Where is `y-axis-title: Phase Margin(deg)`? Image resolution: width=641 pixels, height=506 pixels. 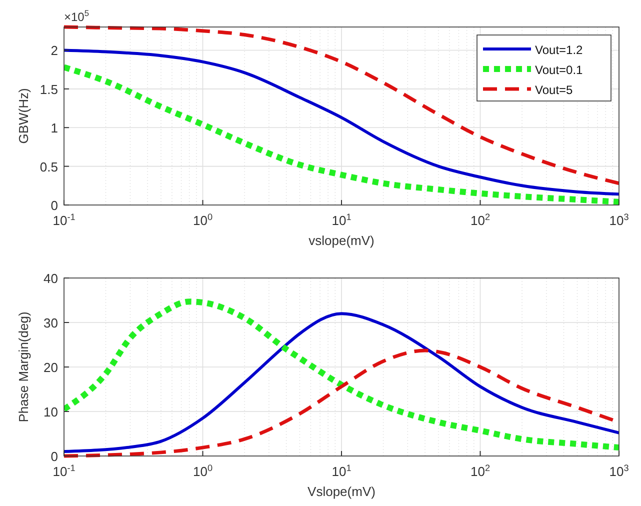
y-axis-title: Phase Margin(deg) is located at coordinates (23, 367).